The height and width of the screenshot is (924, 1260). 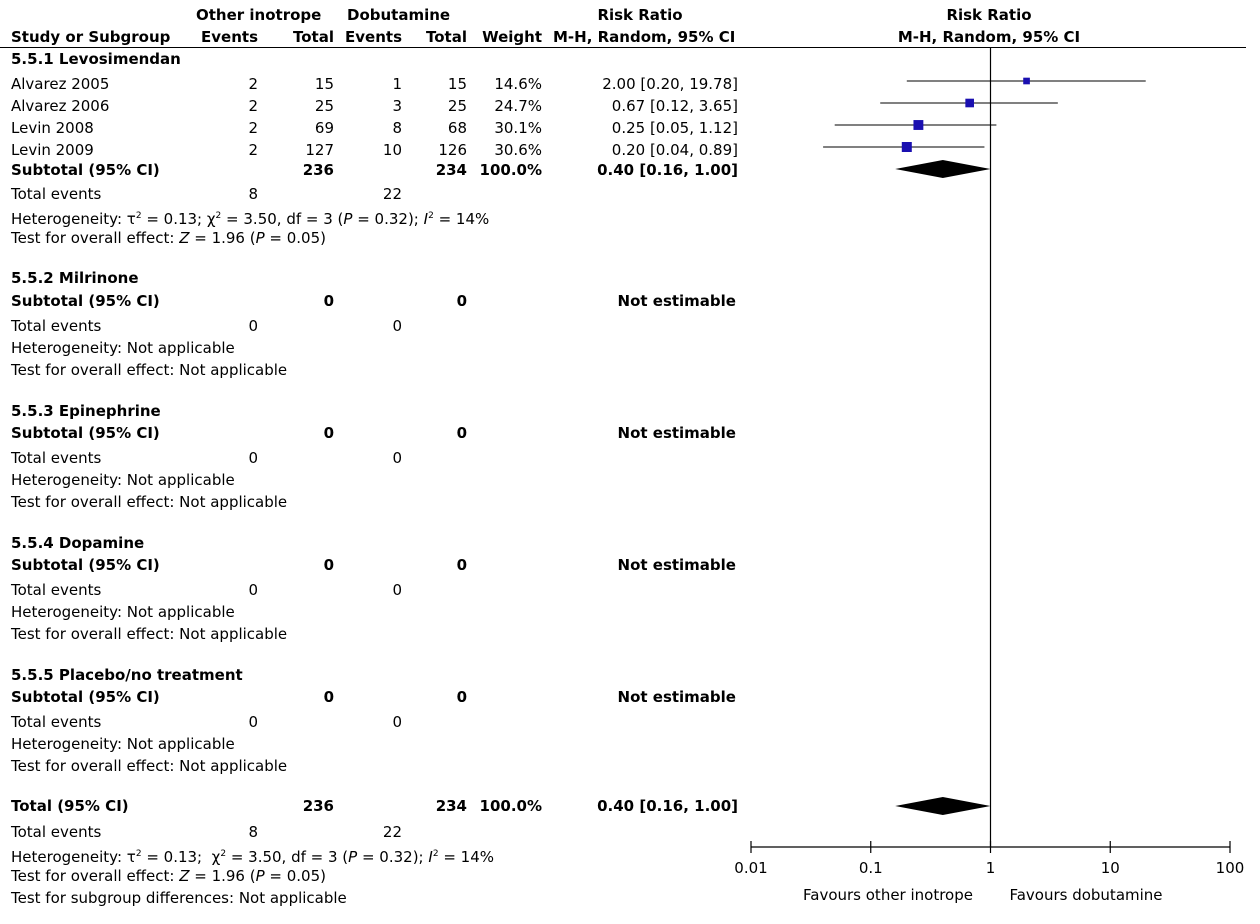 What do you see at coordinates (512, 37) in the screenshot?
I see `col-weight: Weight` at bounding box center [512, 37].